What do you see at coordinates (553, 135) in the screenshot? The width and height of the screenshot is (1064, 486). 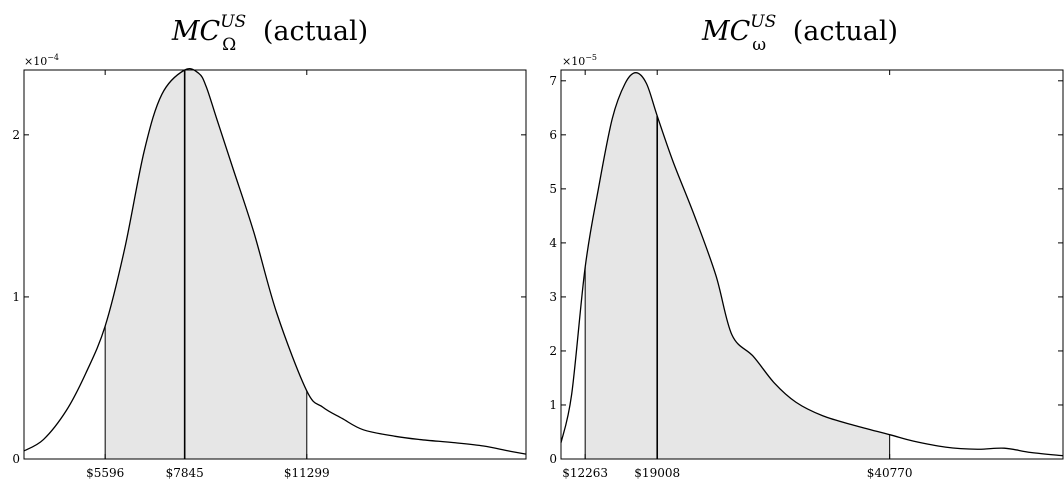 I see `y-tick-label: 6` at bounding box center [553, 135].